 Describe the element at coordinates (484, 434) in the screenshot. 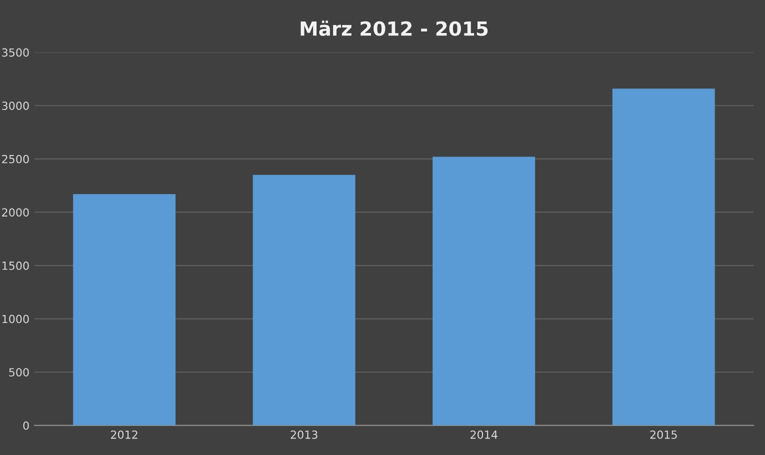

I see `x-tick-label: 2014` at that location.